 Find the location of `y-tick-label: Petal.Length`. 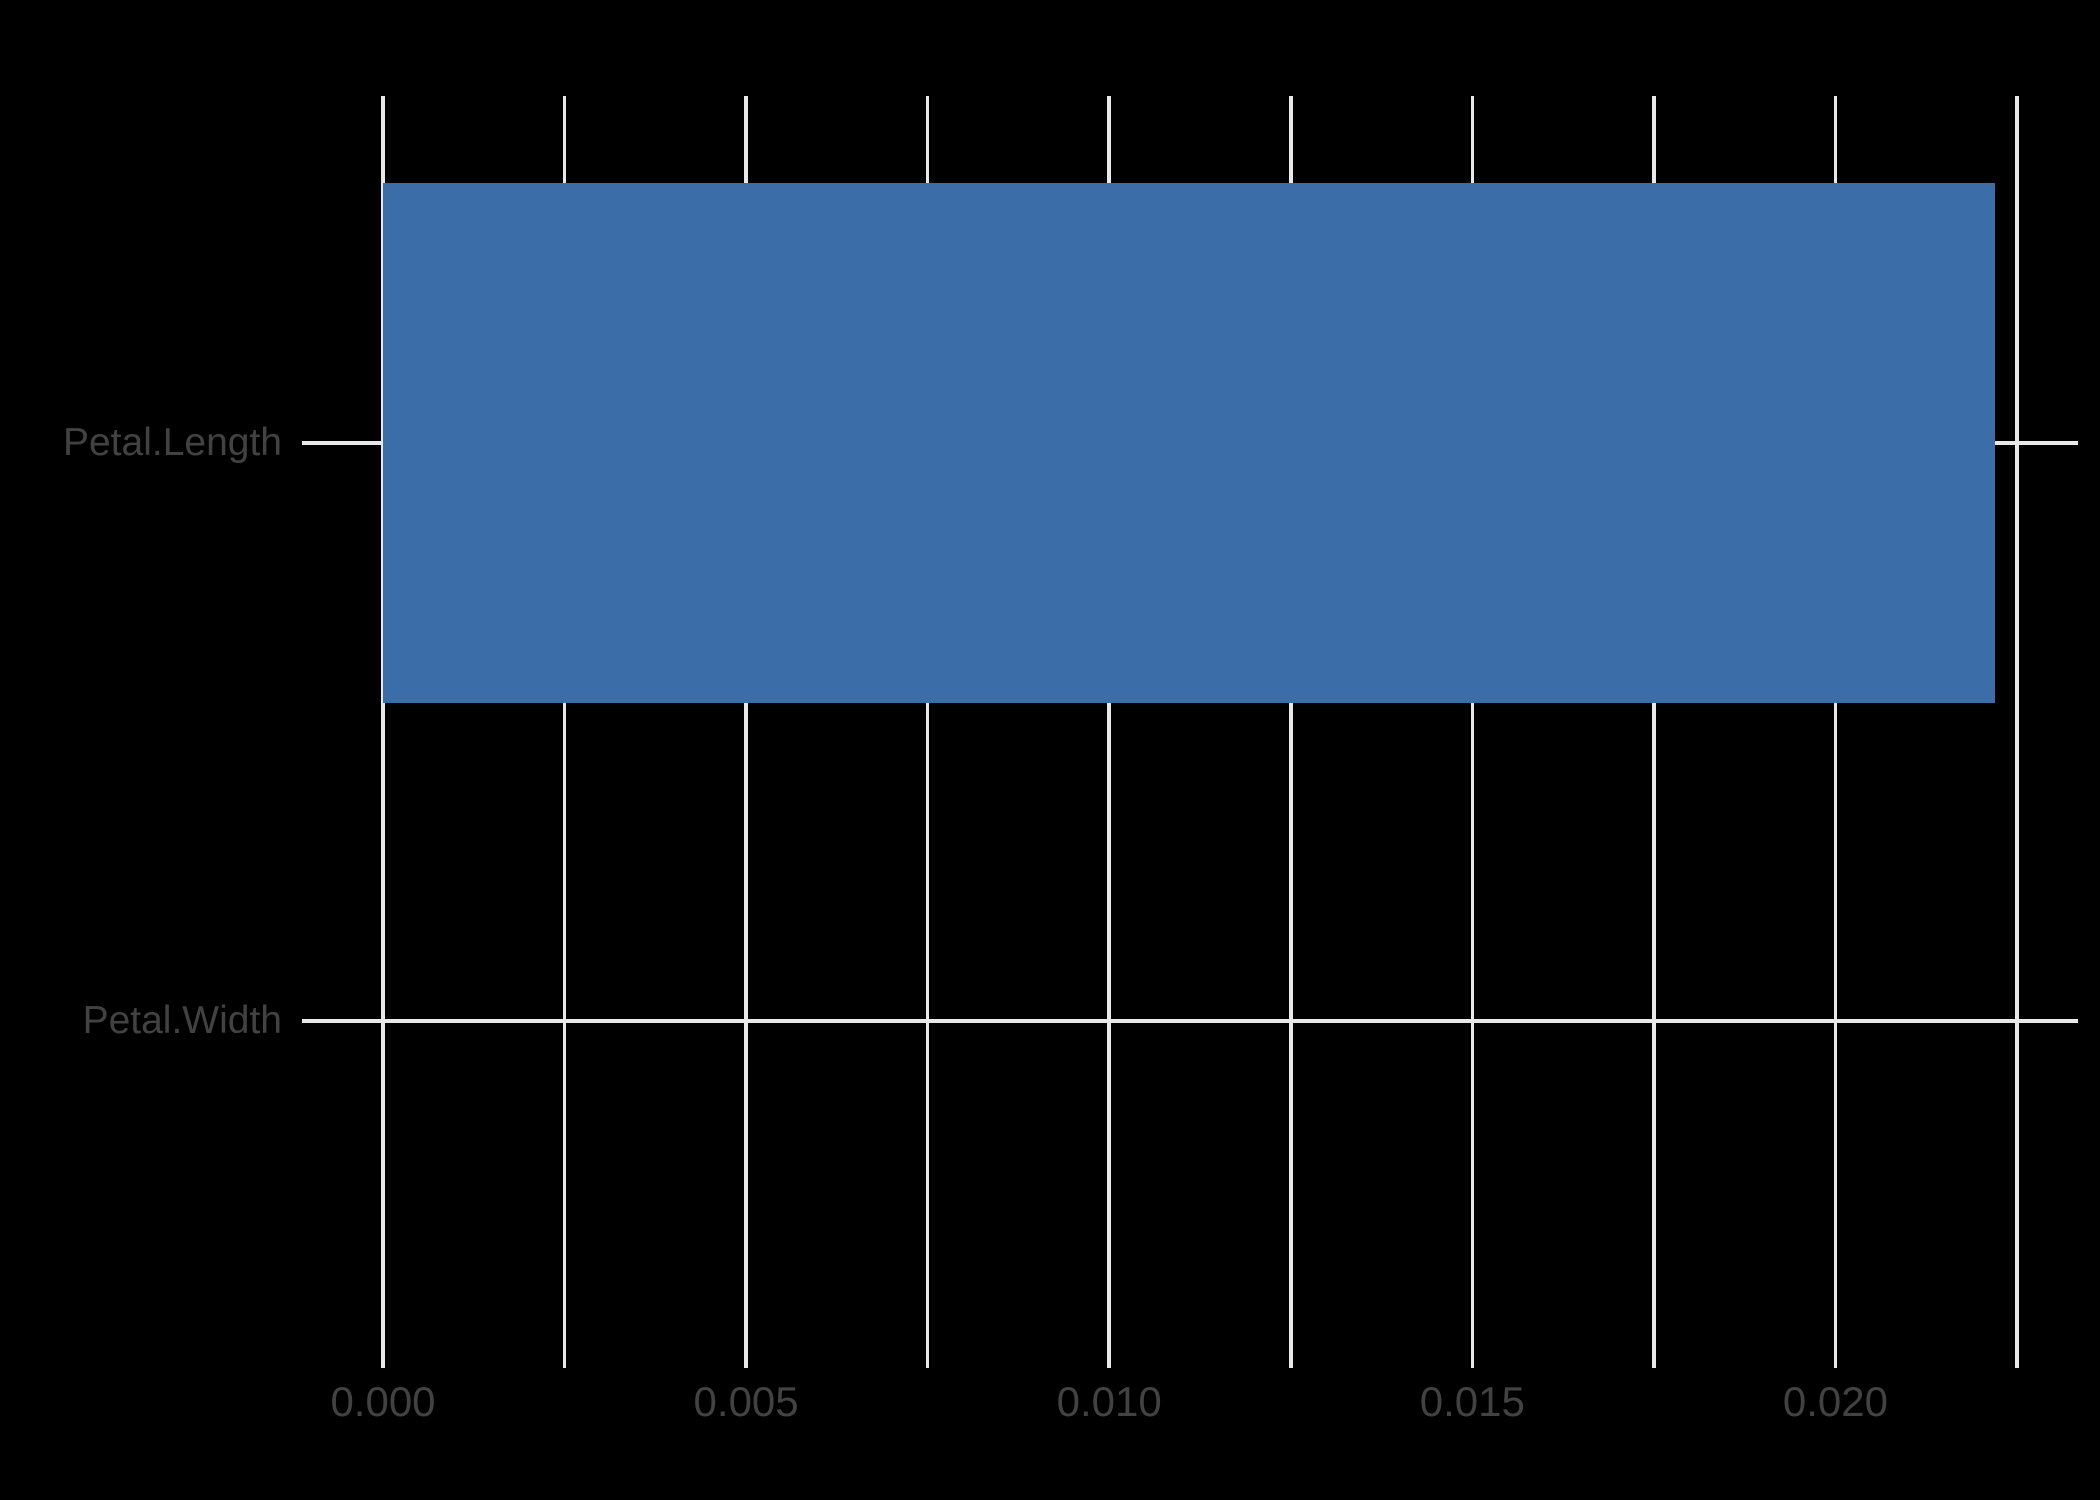

y-tick-label: Petal.Length is located at coordinates (172, 442).